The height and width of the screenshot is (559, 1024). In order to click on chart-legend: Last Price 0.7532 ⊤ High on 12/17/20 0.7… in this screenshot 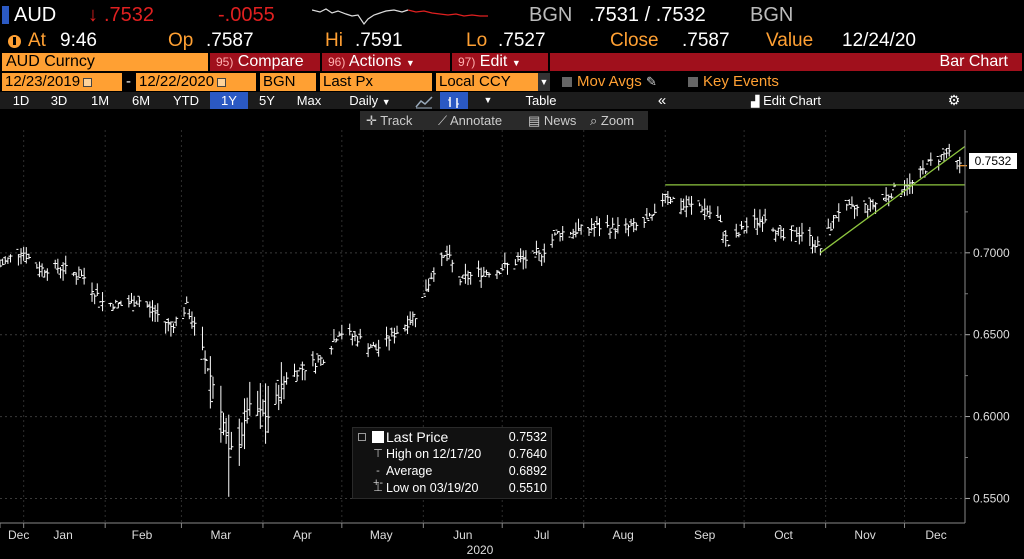, I will do `click(452, 463)`.